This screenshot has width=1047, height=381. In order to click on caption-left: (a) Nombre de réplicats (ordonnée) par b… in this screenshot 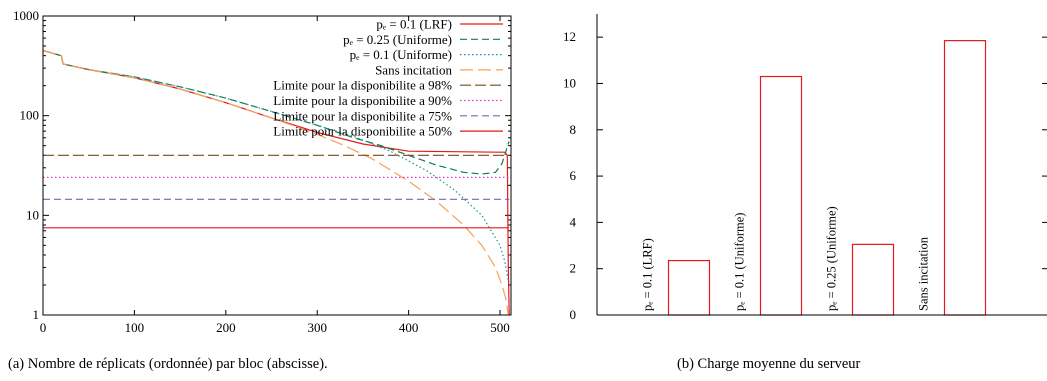, I will do `click(168, 364)`.